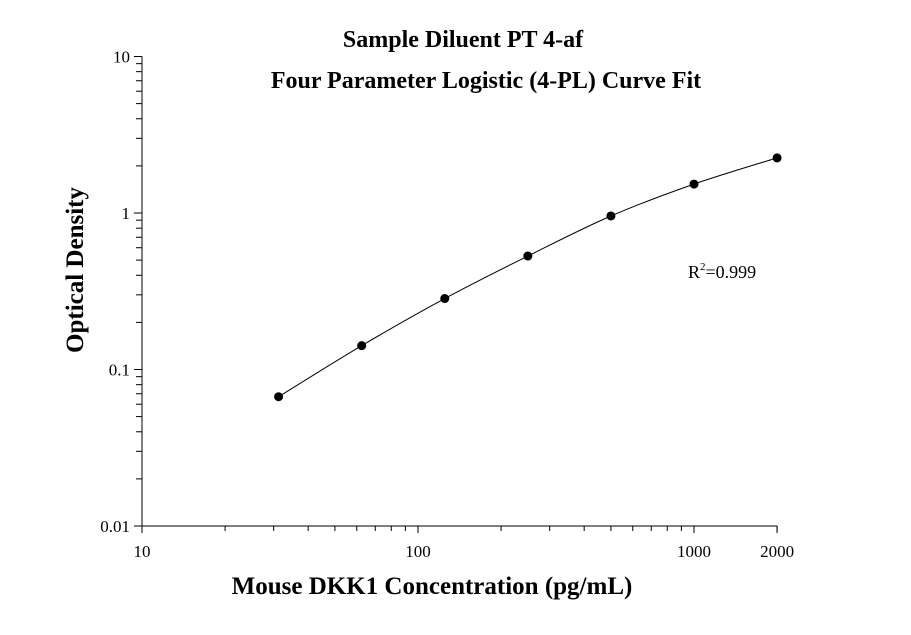 Image resolution: width=911 pixels, height=635 pixels. I want to click on x-axis-label: Mouse DKK1 Concentration (pg/mL), so click(432, 586).